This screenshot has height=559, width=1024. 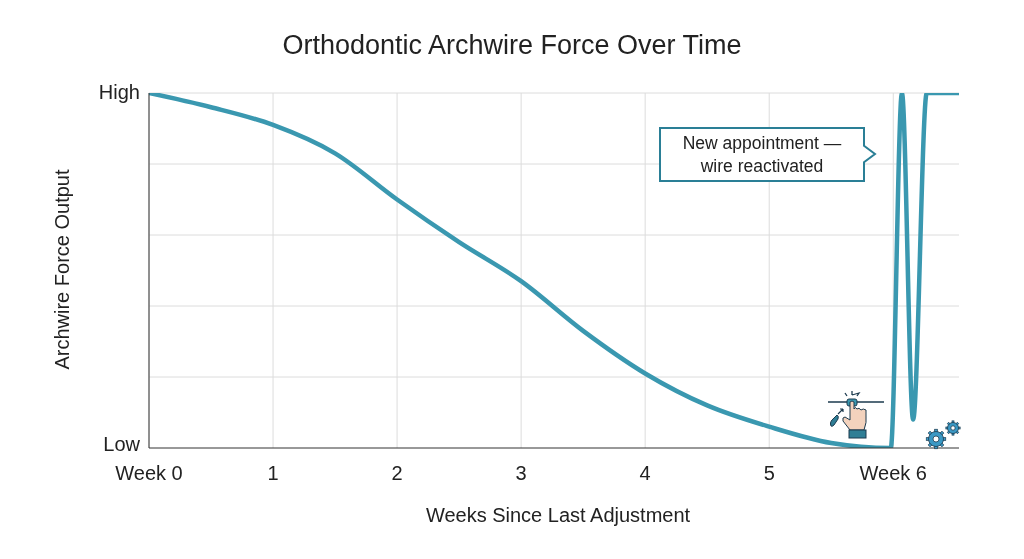 I want to click on x-tick-label: Week 0, so click(x=149, y=473).